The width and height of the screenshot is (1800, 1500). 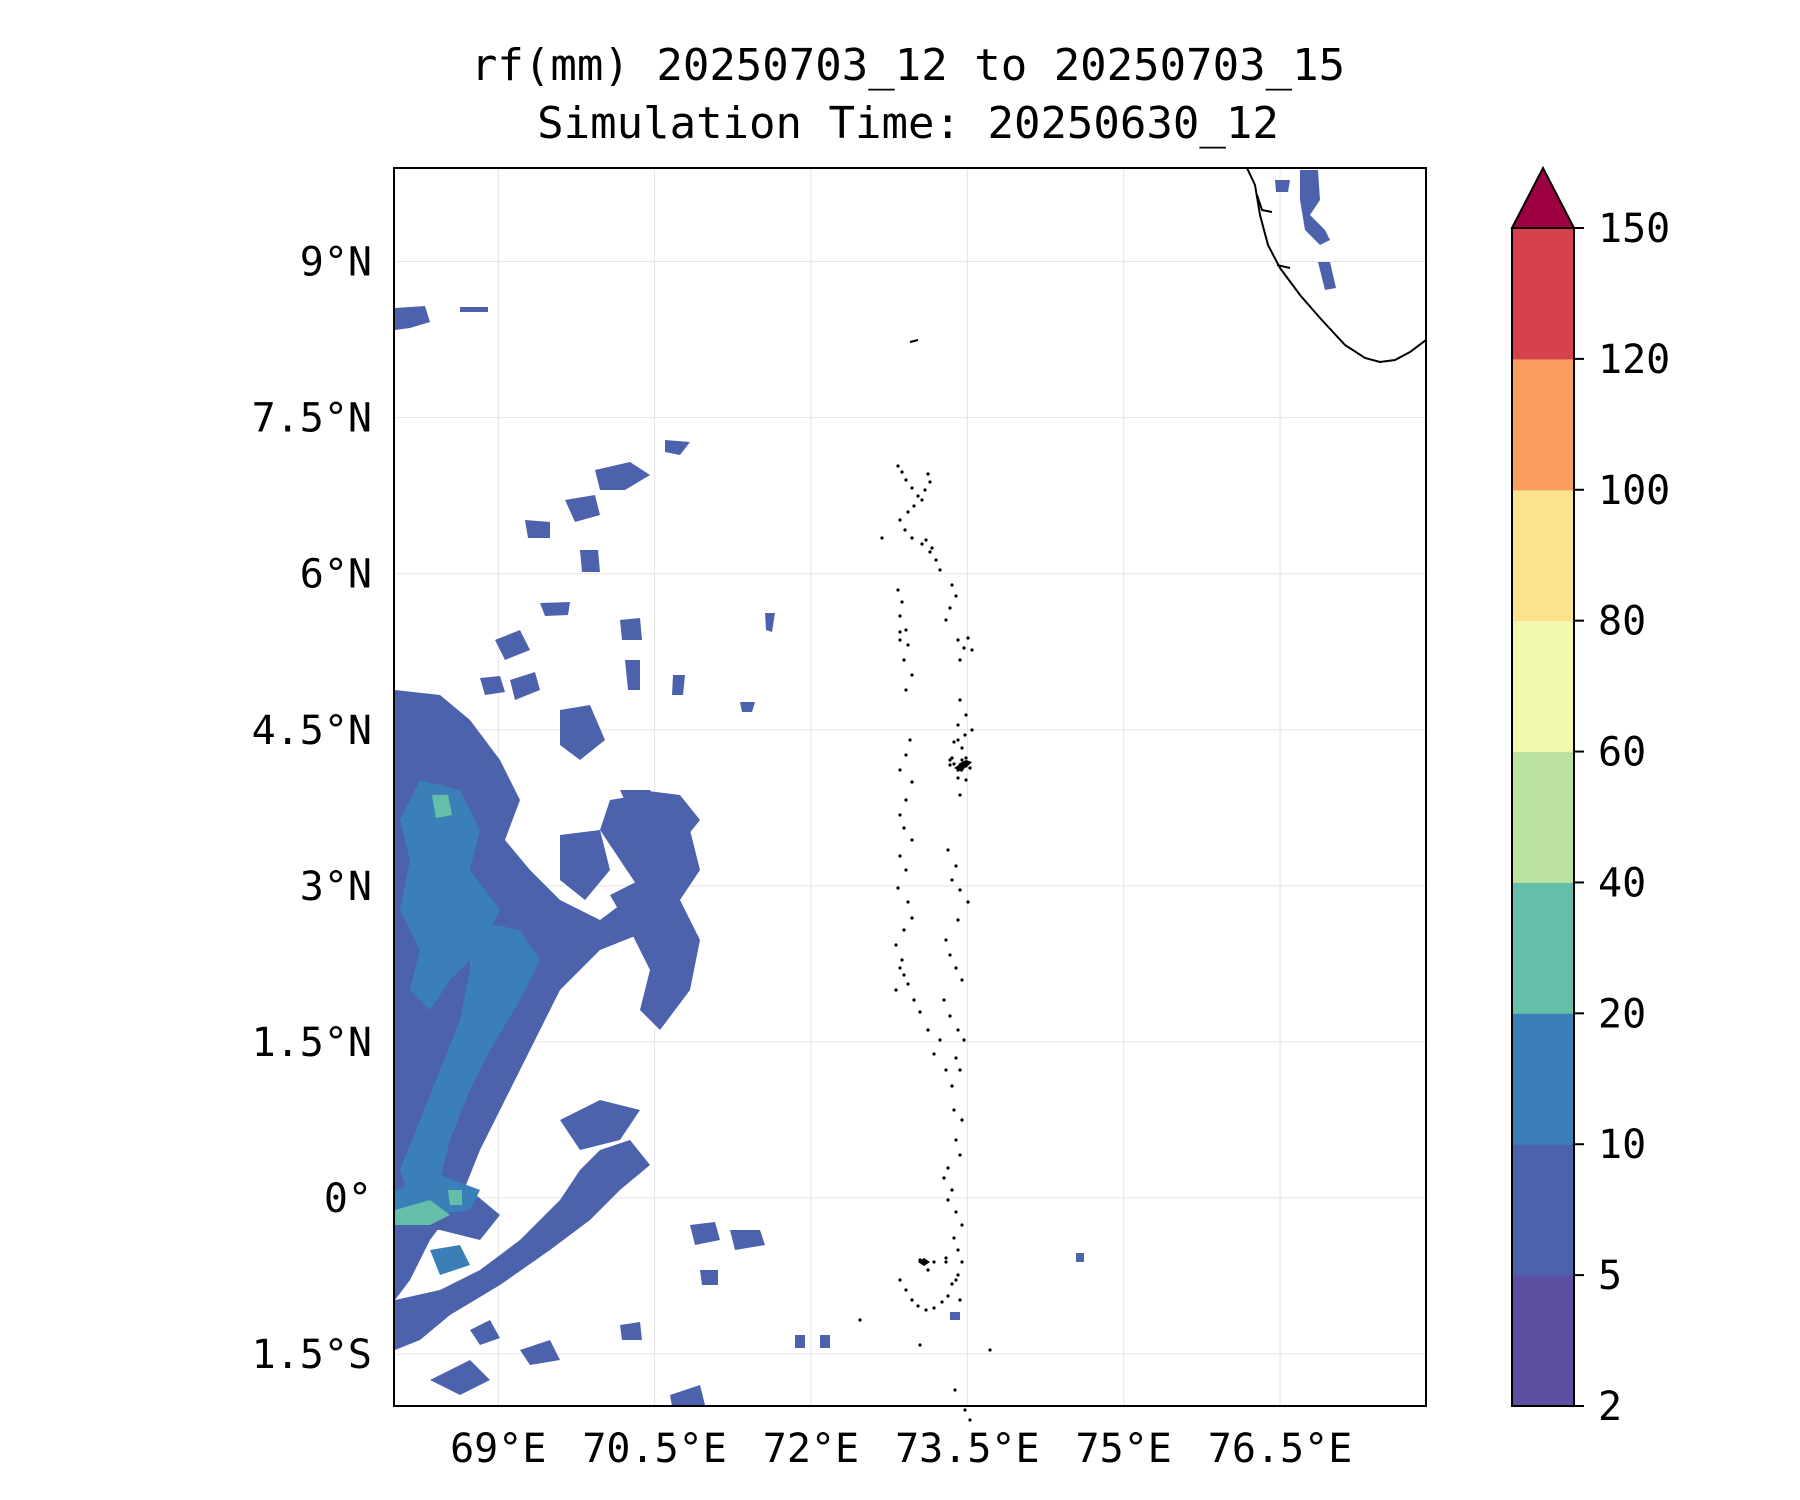 What do you see at coordinates (908, 65) in the screenshot?
I see `map-title: rf(mm) 20250703_12 to 20250703_15` at bounding box center [908, 65].